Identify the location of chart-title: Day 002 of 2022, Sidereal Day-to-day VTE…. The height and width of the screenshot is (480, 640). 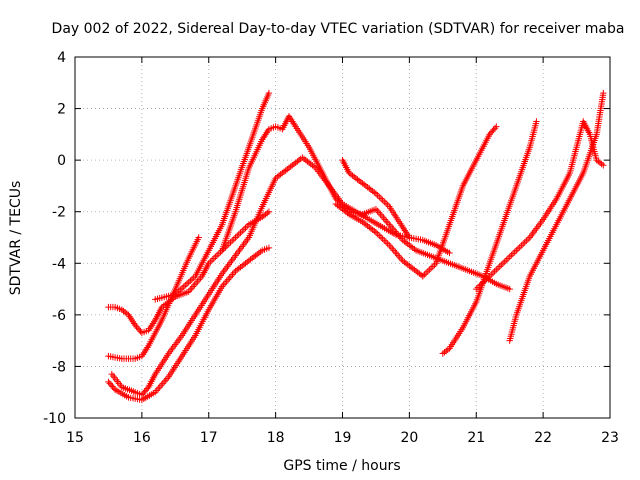
(338, 29).